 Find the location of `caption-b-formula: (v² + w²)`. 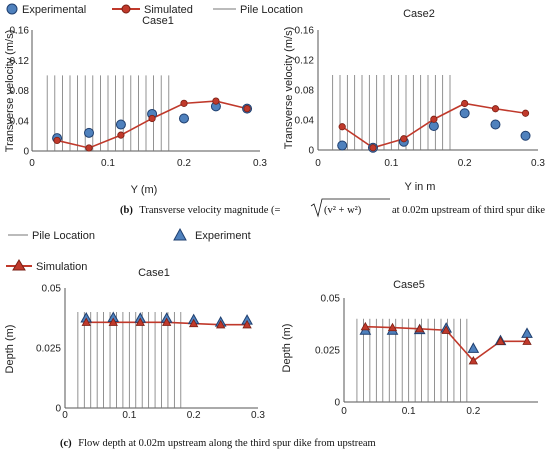

caption-b-formula: (v² + w²) is located at coordinates (343, 210).